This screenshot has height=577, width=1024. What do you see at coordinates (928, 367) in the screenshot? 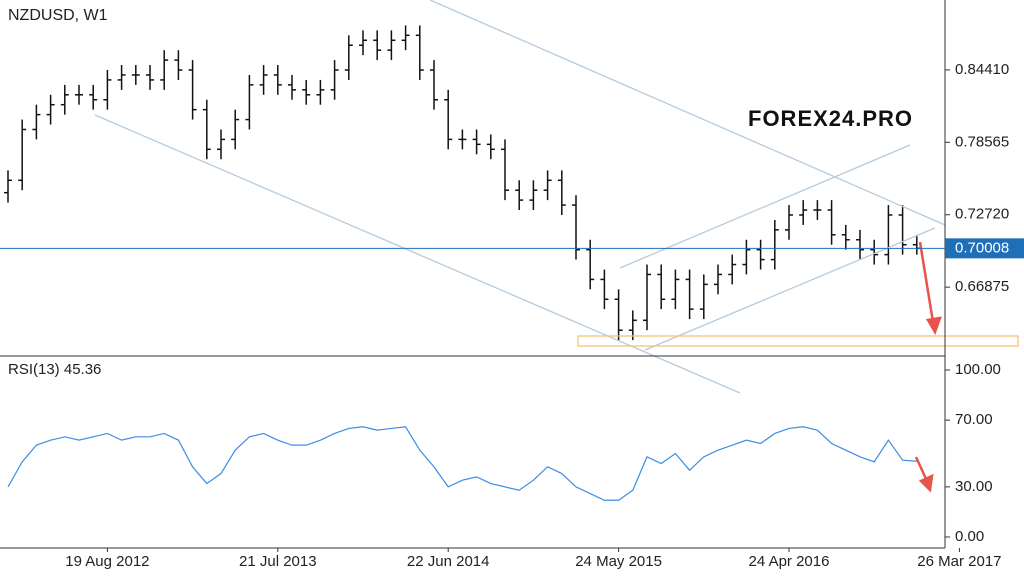
I see `arrows` at bounding box center [928, 367].